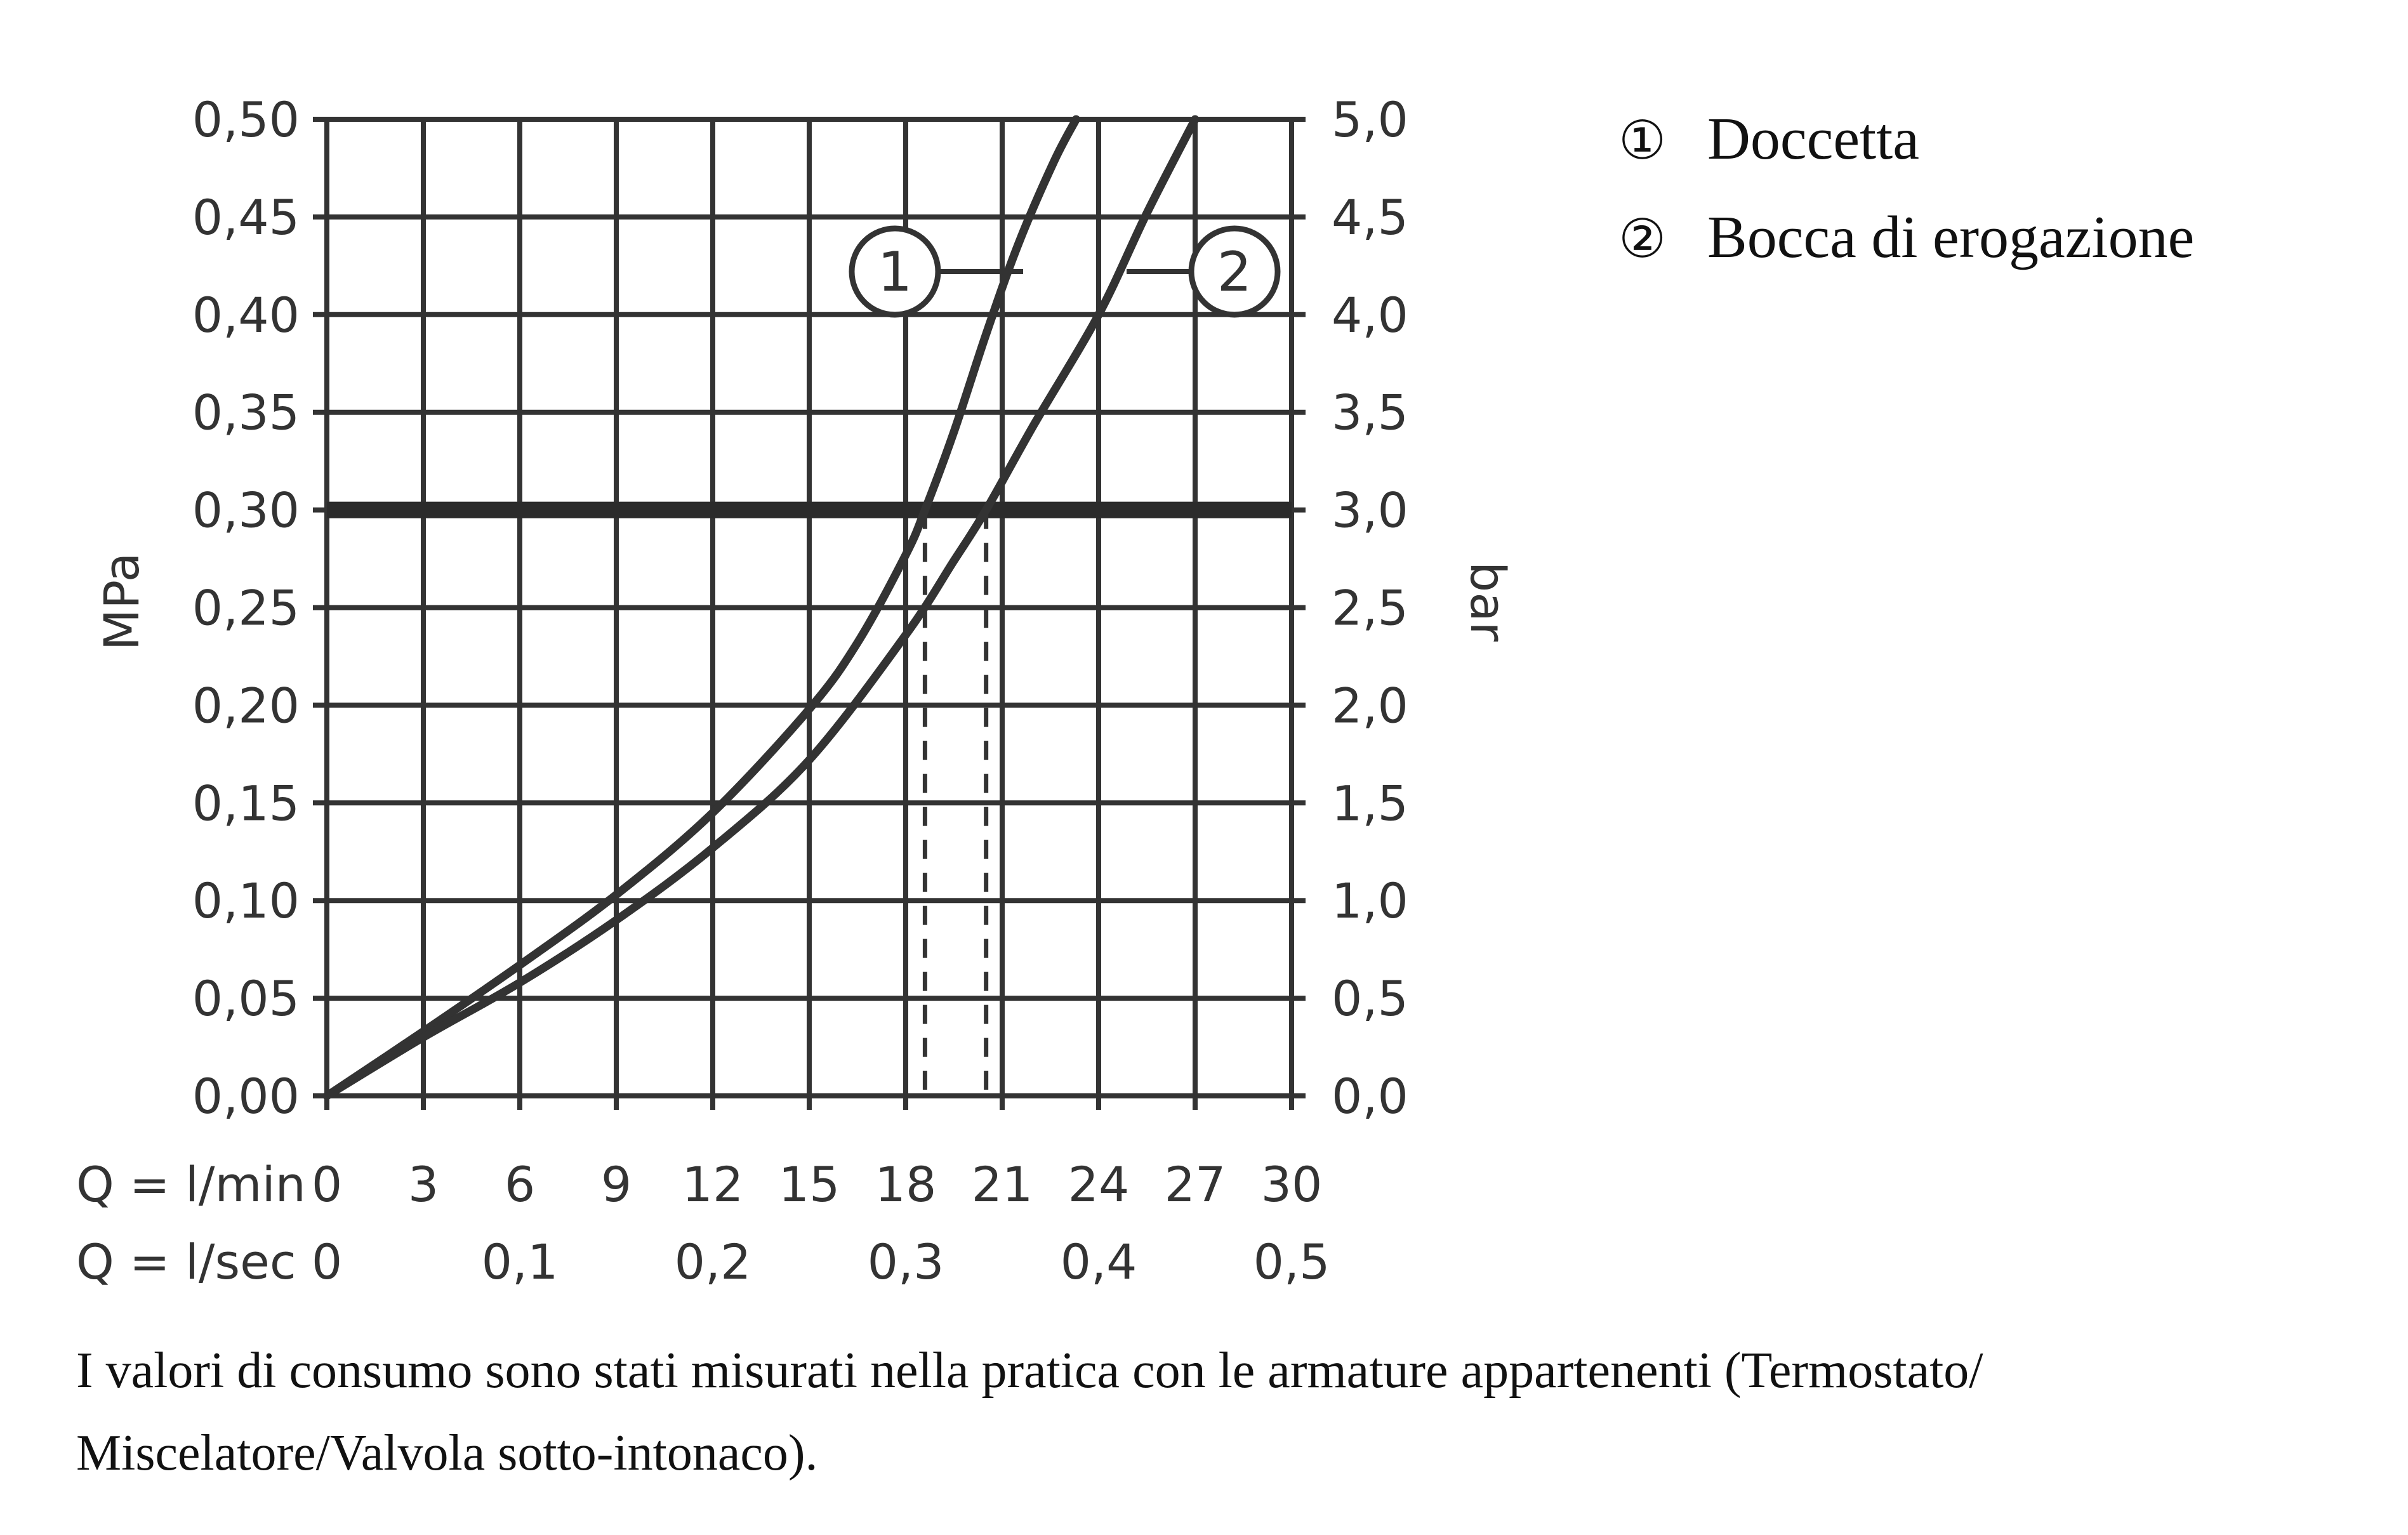 This screenshot has width=2408, height=1535. What do you see at coordinates (1002, 1184) in the screenshot?
I see `x-tick-label: 21` at bounding box center [1002, 1184].